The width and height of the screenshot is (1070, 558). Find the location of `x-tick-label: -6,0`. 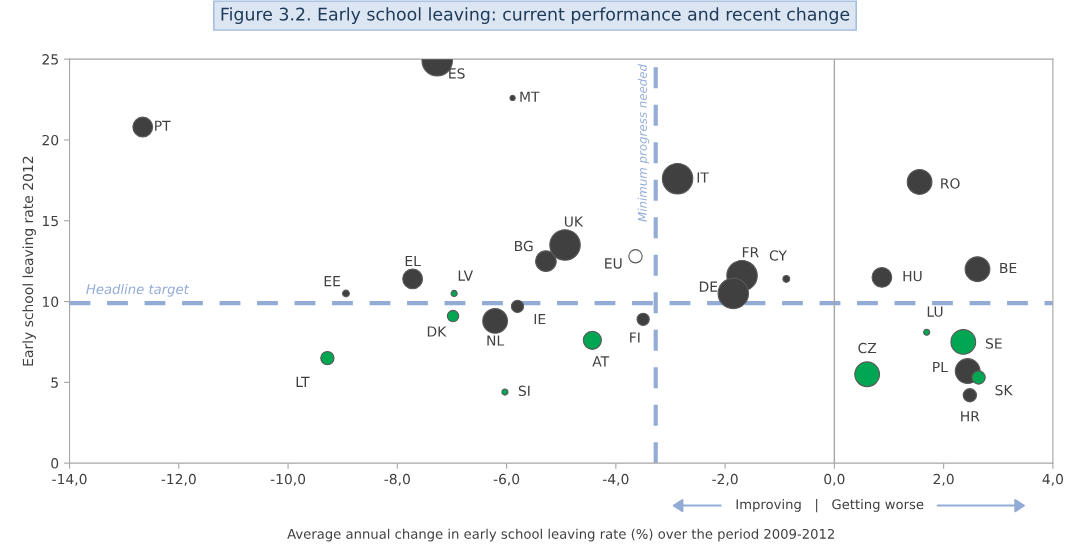

x-tick-label: -6,0 is located at coordinates (506, 479).